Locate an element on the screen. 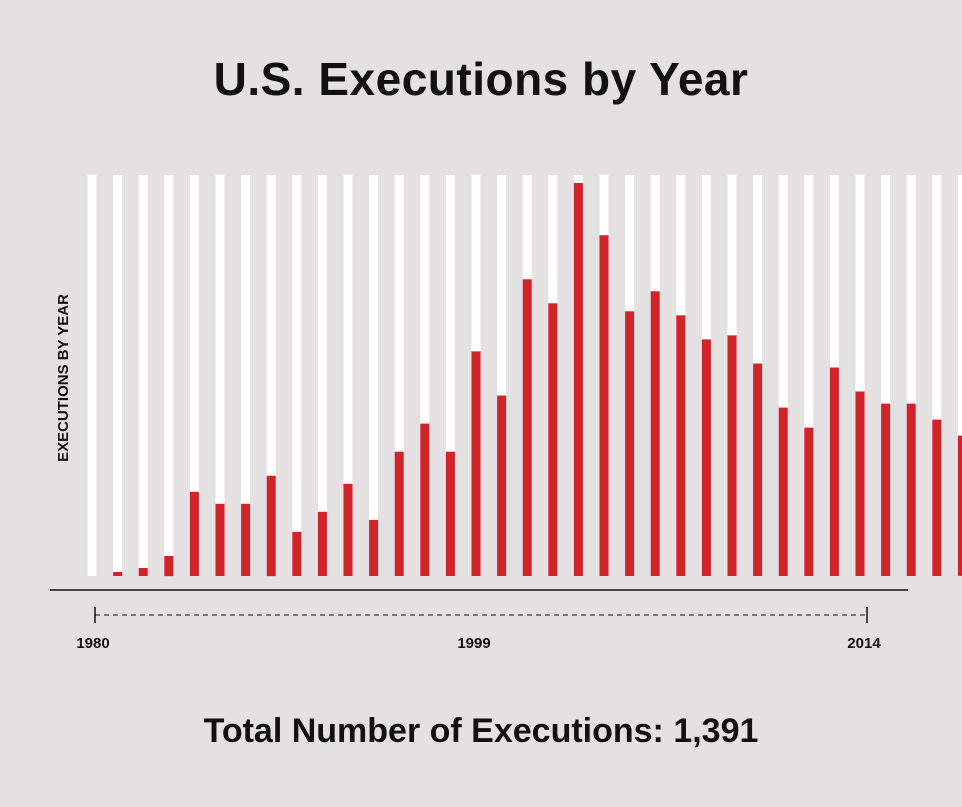 This screenshot has width=962, height=807. bar-2004 is located at coordinates (706, 457).